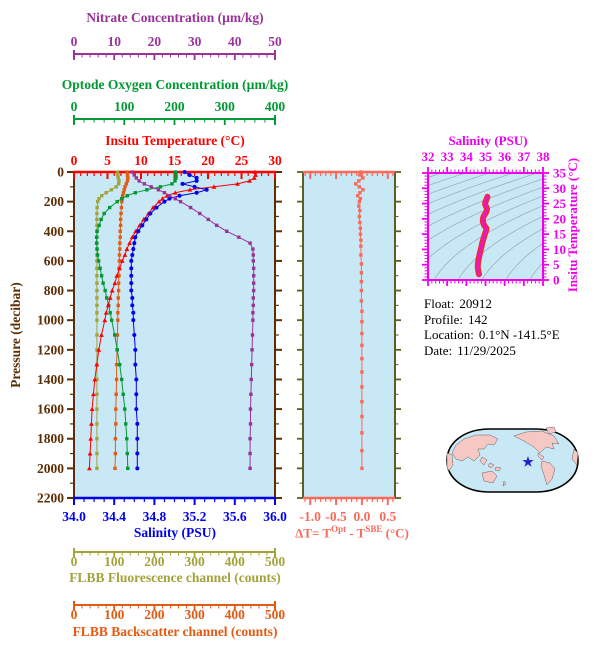 This screenshot has width=609, height=663. What do you see at coordinates (478, 319) in the screenshot?
I see `profile-value: 142` at bounding box center [478, 319].